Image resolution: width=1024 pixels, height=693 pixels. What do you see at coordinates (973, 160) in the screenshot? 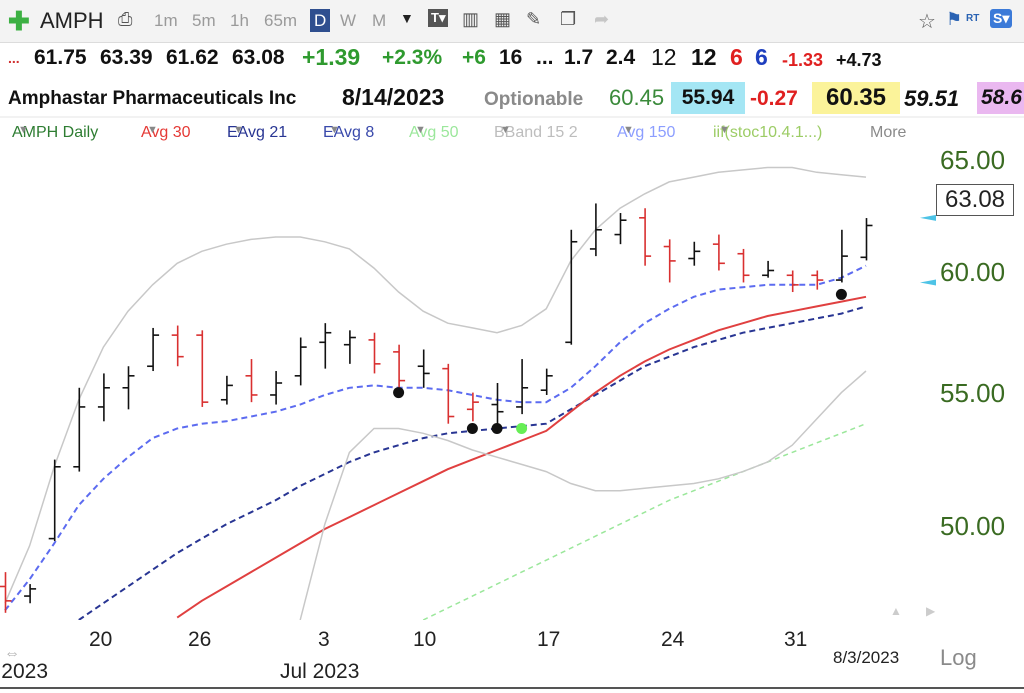
I see `y-tick-label: 65.00` at bounding box center [973, 160].